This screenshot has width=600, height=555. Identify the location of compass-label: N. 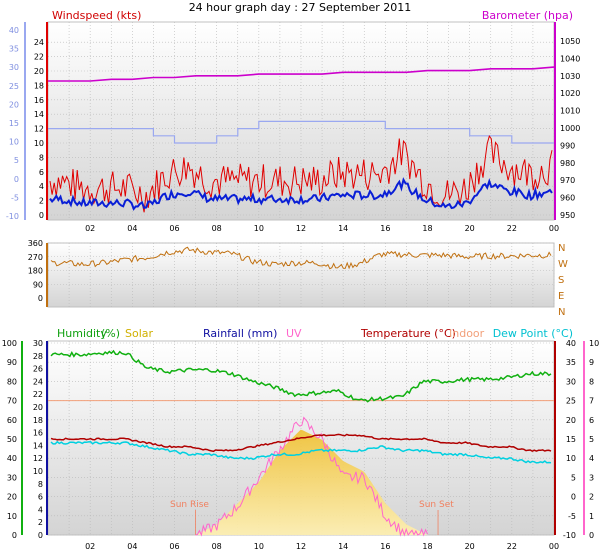
(561, 312).